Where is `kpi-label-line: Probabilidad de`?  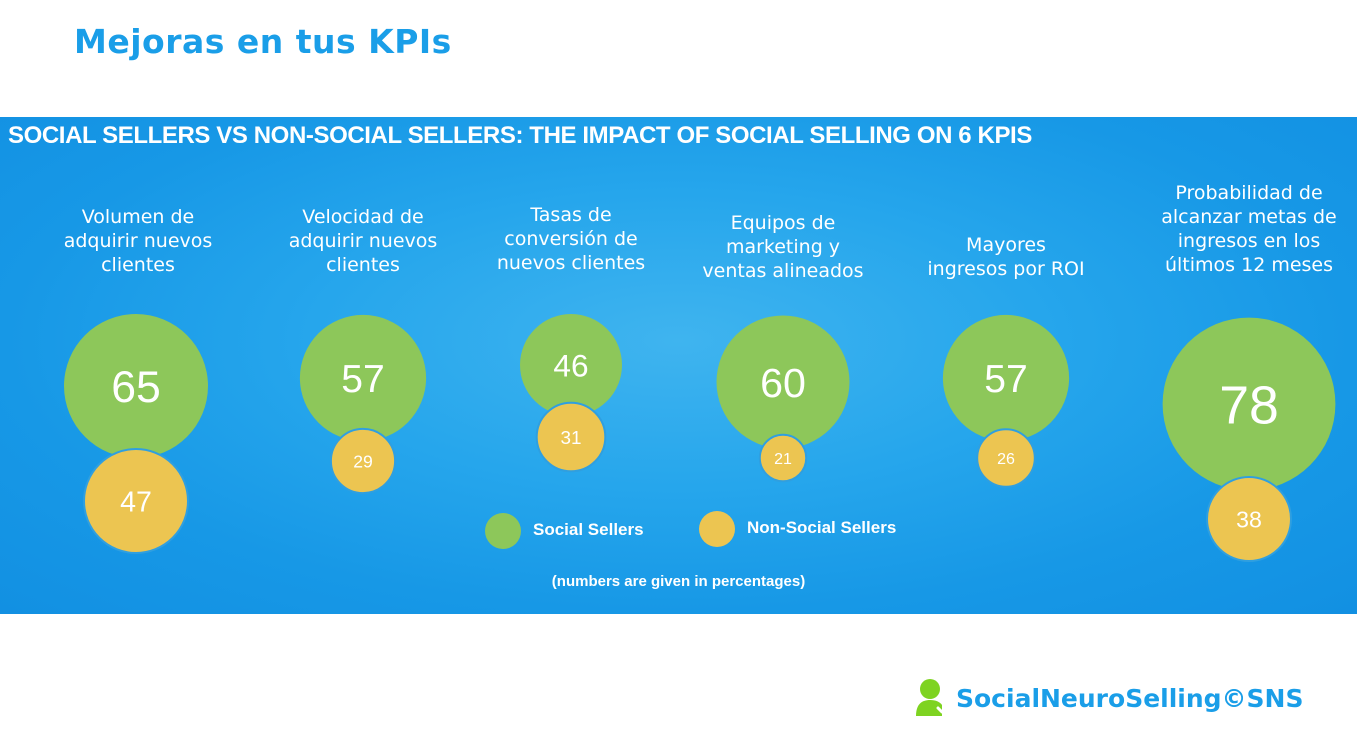 kpi-label-line: Probabilidad de is located at coordinates (1249, 193).